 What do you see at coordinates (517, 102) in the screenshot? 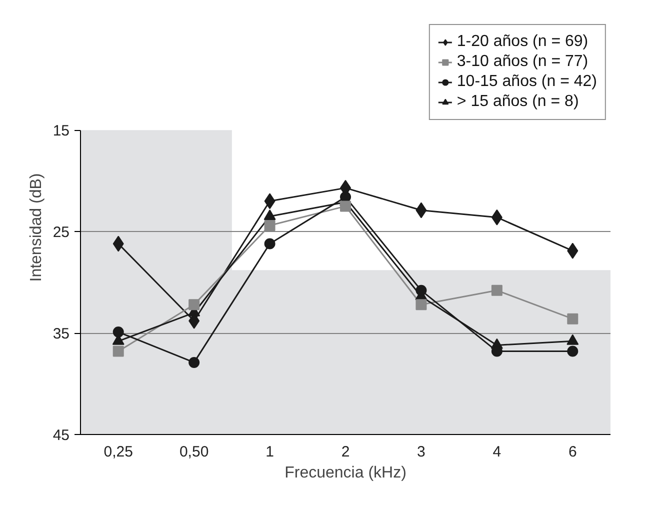
I see `legend-label: > 15 años (n = 8)` at bounding box center [517, 102].